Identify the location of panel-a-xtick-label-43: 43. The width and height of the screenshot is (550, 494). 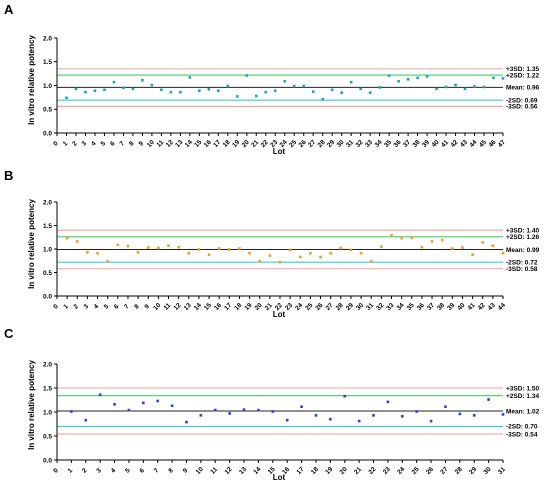
(464, 144).